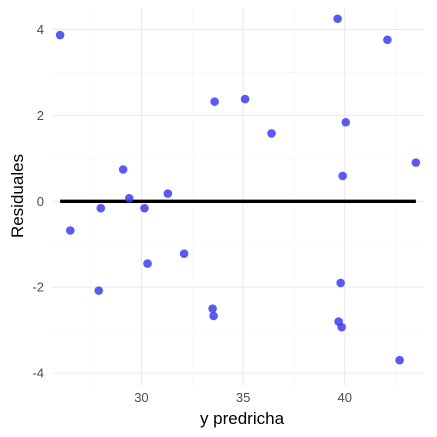 The height and width of the screenshot is (437, 437). Describe the element at coordinates (141, 397) in the screenshot. I see `x-tick-label: 30` at that location.